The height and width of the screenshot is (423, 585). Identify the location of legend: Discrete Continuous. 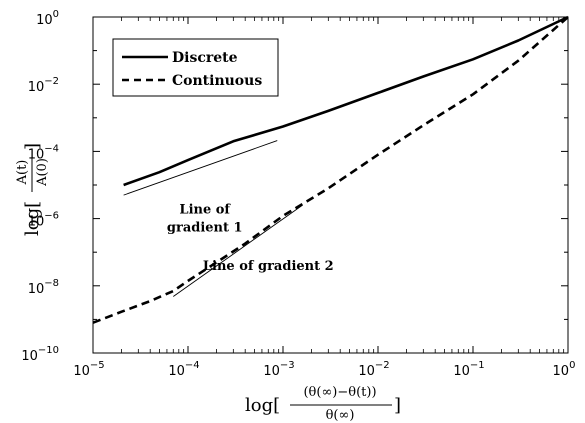
(195, 67).